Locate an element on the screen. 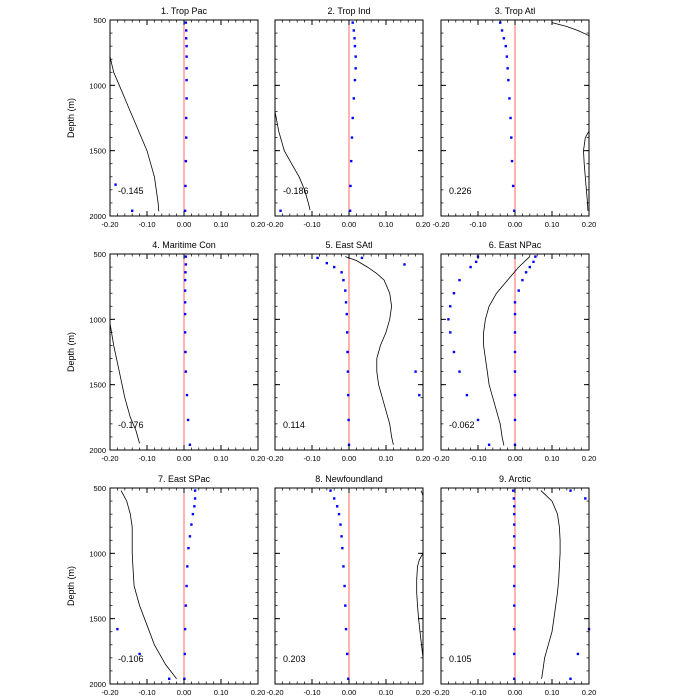  panel-2: 2. Trop Ind -0.186 -0.20 -0.10 0.00 0.10 0.20 is located at coordinates (348, 117).